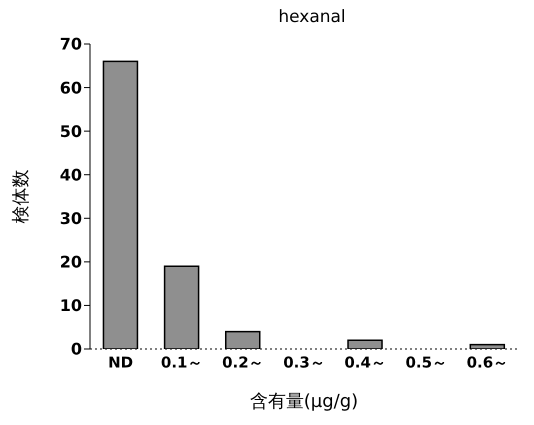 Image resolution: width=534 pixels, height=425 pixels. What do you see at coordinates (71, 218) in the screenshot?
I see `y-tick-label: 30` at bounding box center [71, 218].